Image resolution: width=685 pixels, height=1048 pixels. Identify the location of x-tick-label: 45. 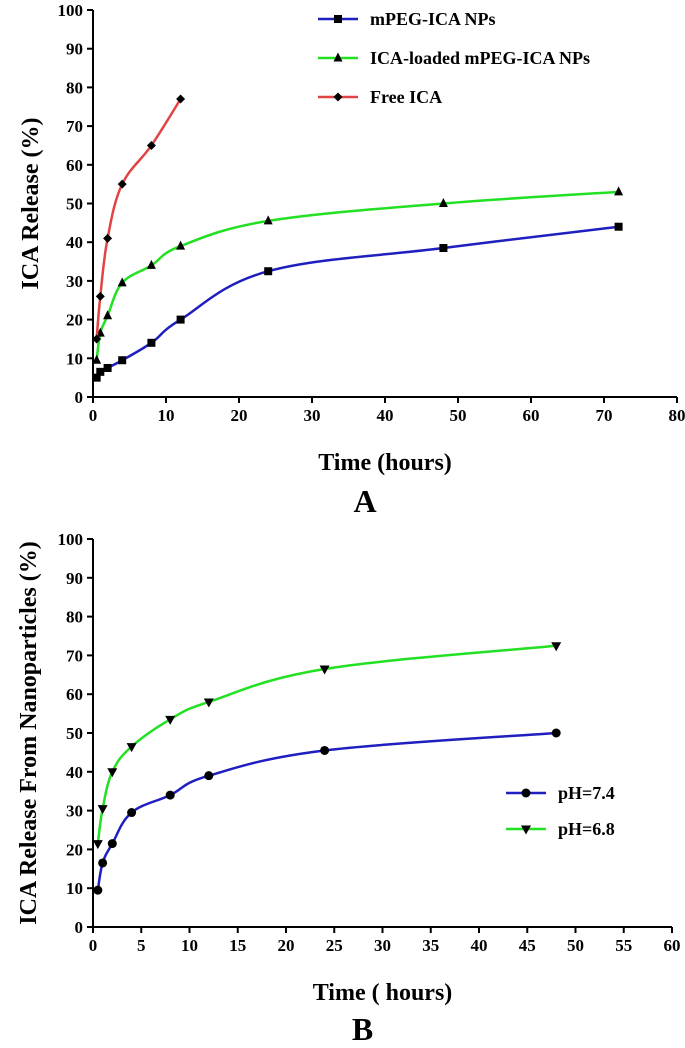
(527, 945).